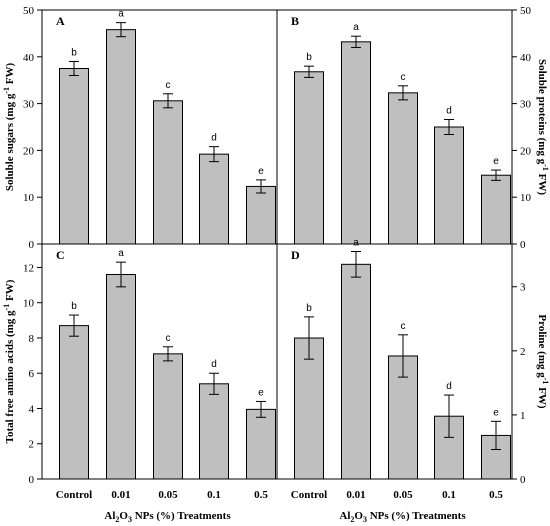 This screenshot has width=550, height=526. Describe the element at coordinates (295, 255) in the screenshot. I see `panel-letter: D` at that location.